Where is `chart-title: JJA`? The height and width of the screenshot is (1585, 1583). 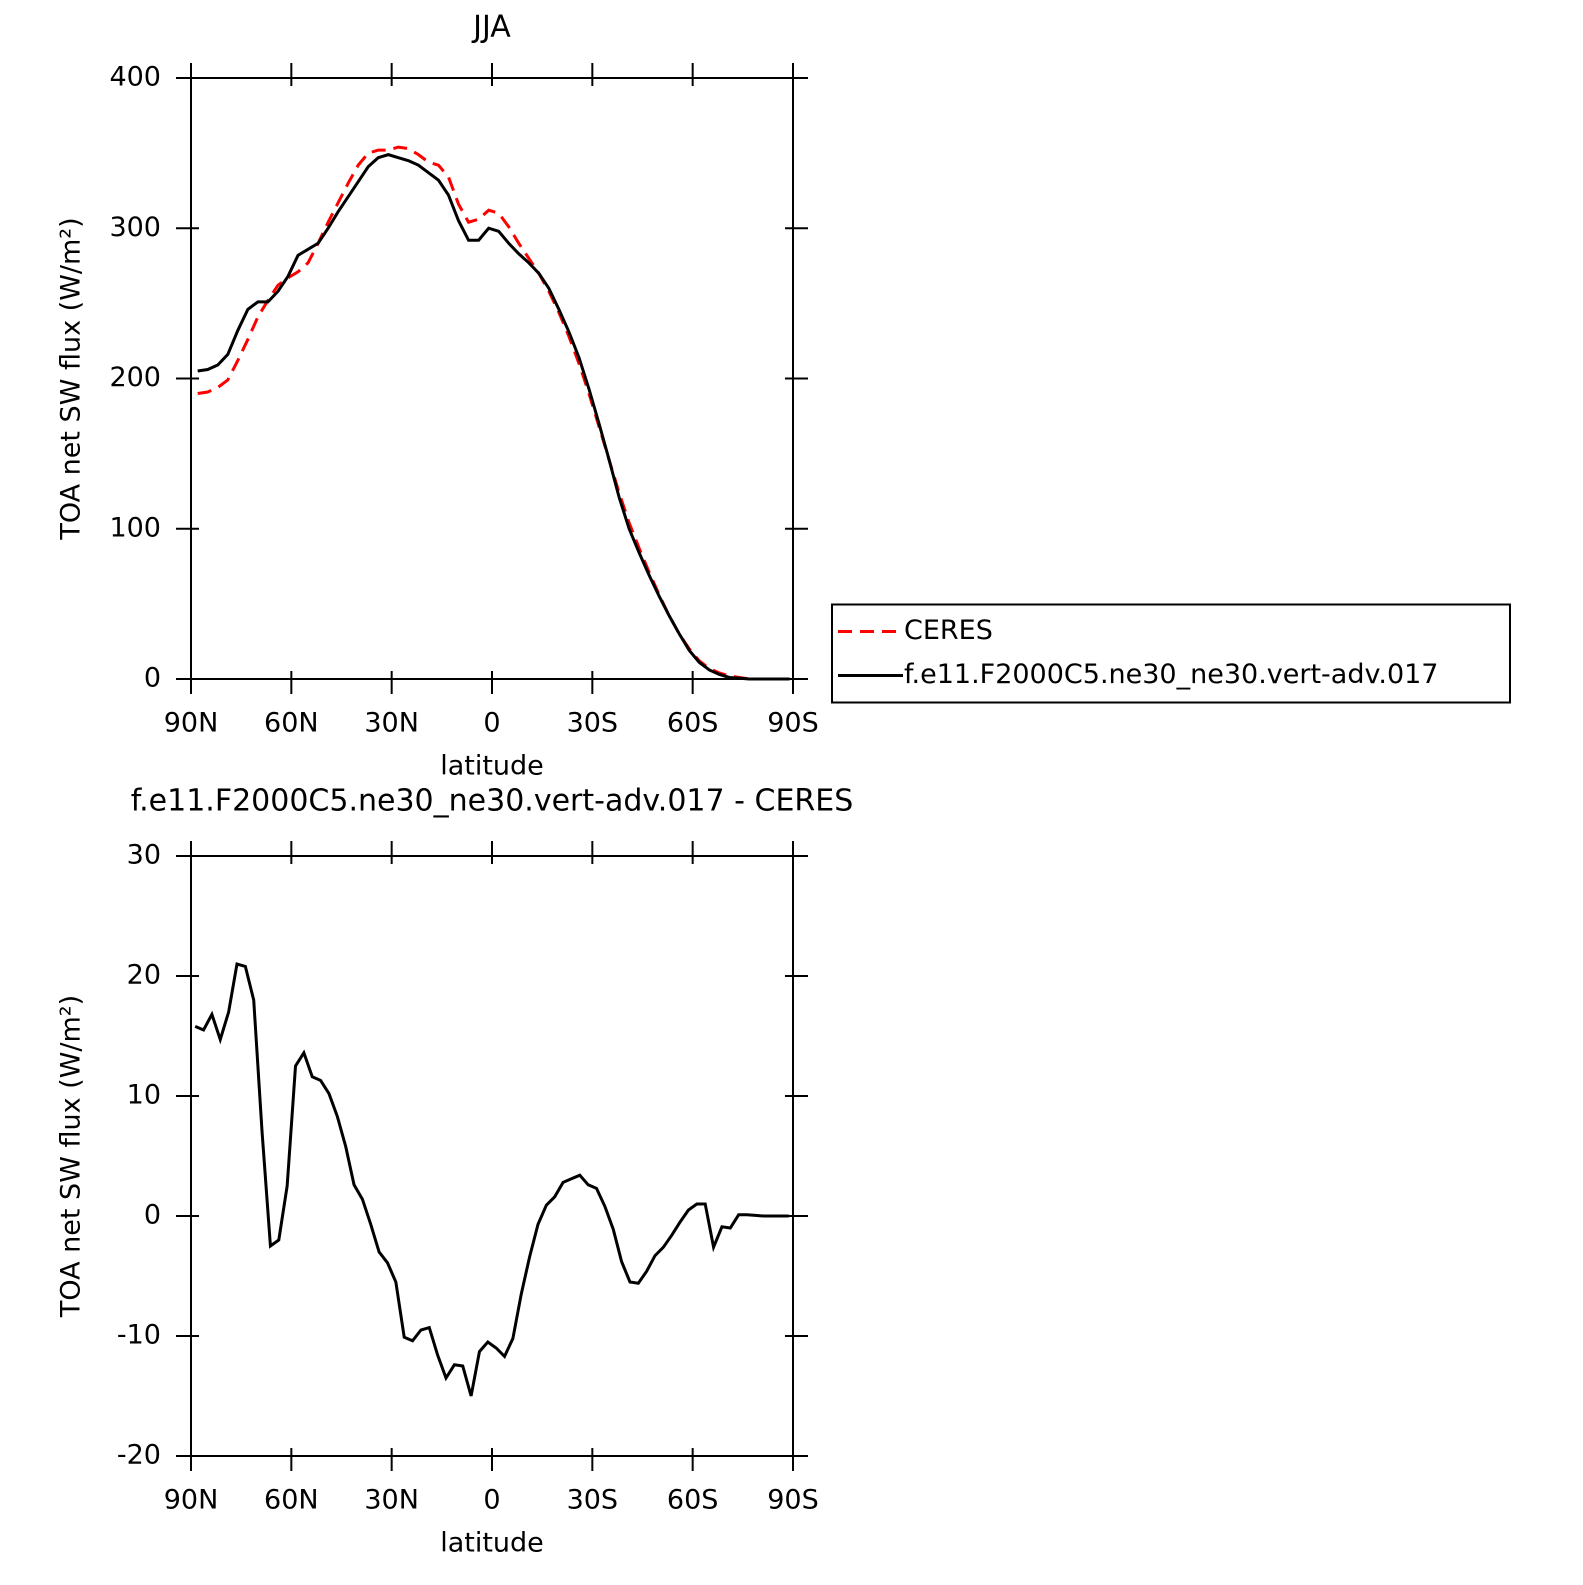
chart-title: JJA is located at coordinates (491, 27).